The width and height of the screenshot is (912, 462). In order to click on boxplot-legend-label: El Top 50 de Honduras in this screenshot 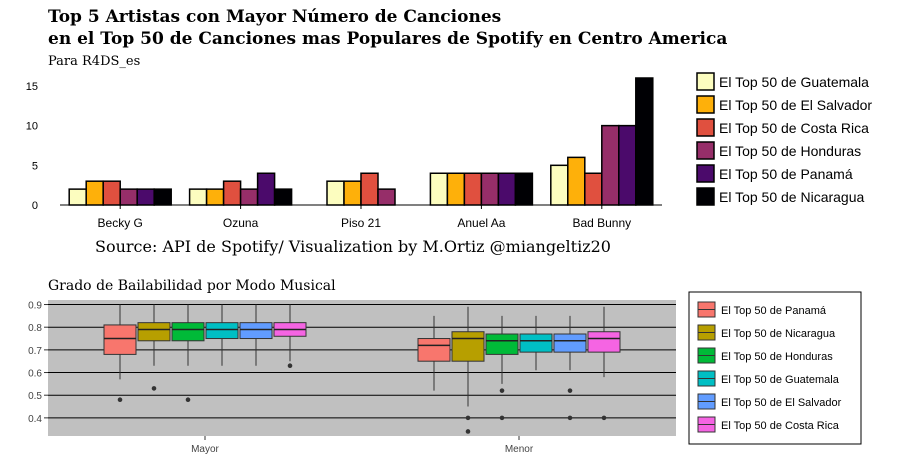, I will do `click(777, 357)`.